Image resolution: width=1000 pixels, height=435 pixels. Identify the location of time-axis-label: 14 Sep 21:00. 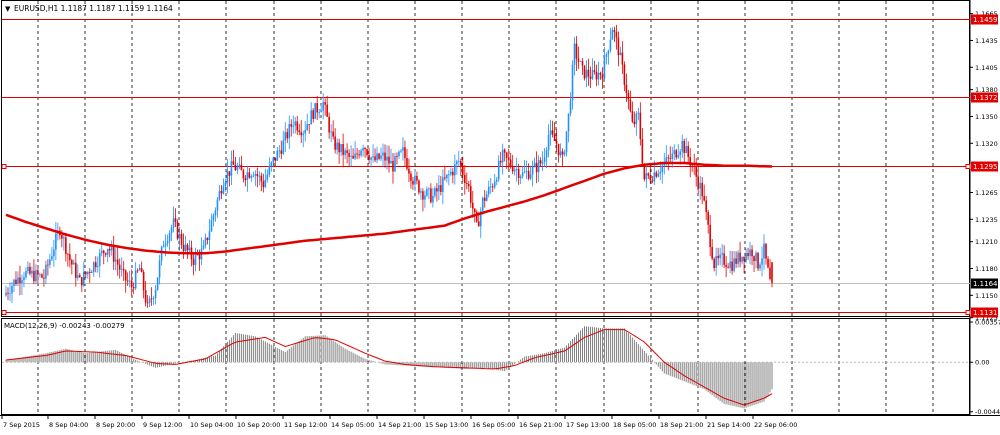
(399, 425).